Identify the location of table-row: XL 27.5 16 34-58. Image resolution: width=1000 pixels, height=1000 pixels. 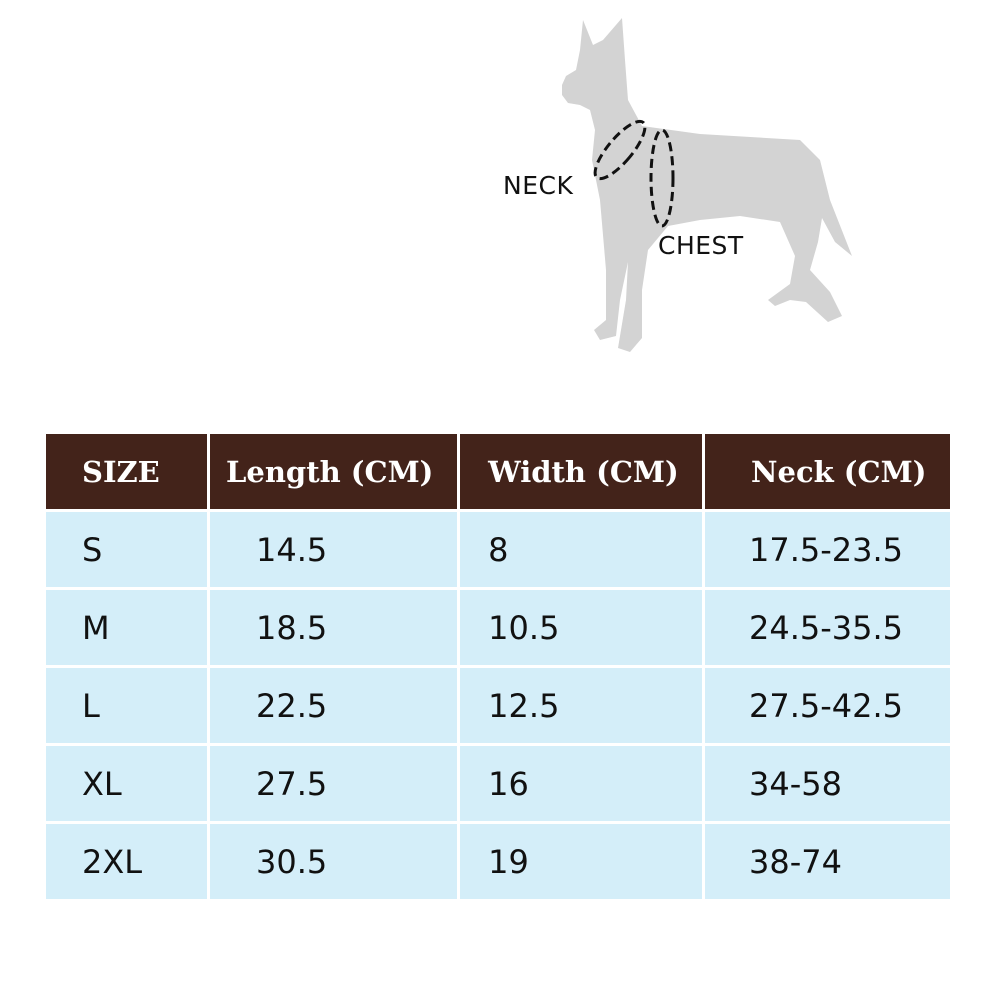
(498, 783).